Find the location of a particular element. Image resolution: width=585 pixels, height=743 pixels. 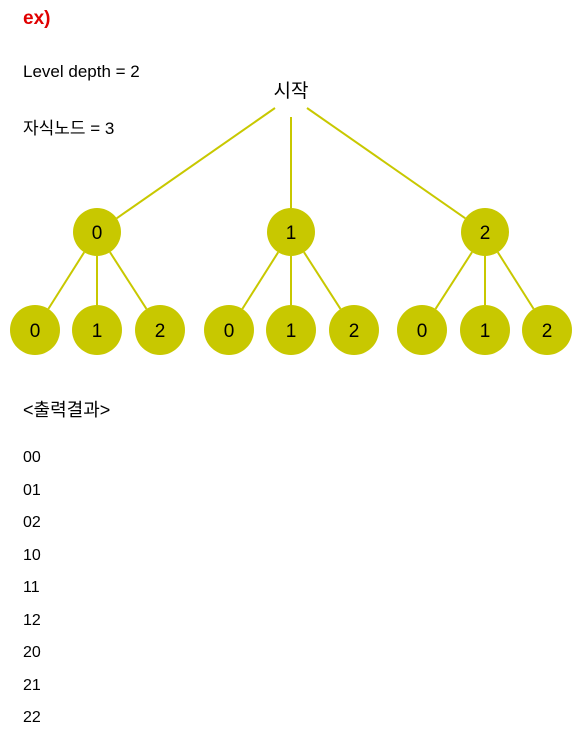

level1-node-1-label: 1 is located at coordinates (291, 233).